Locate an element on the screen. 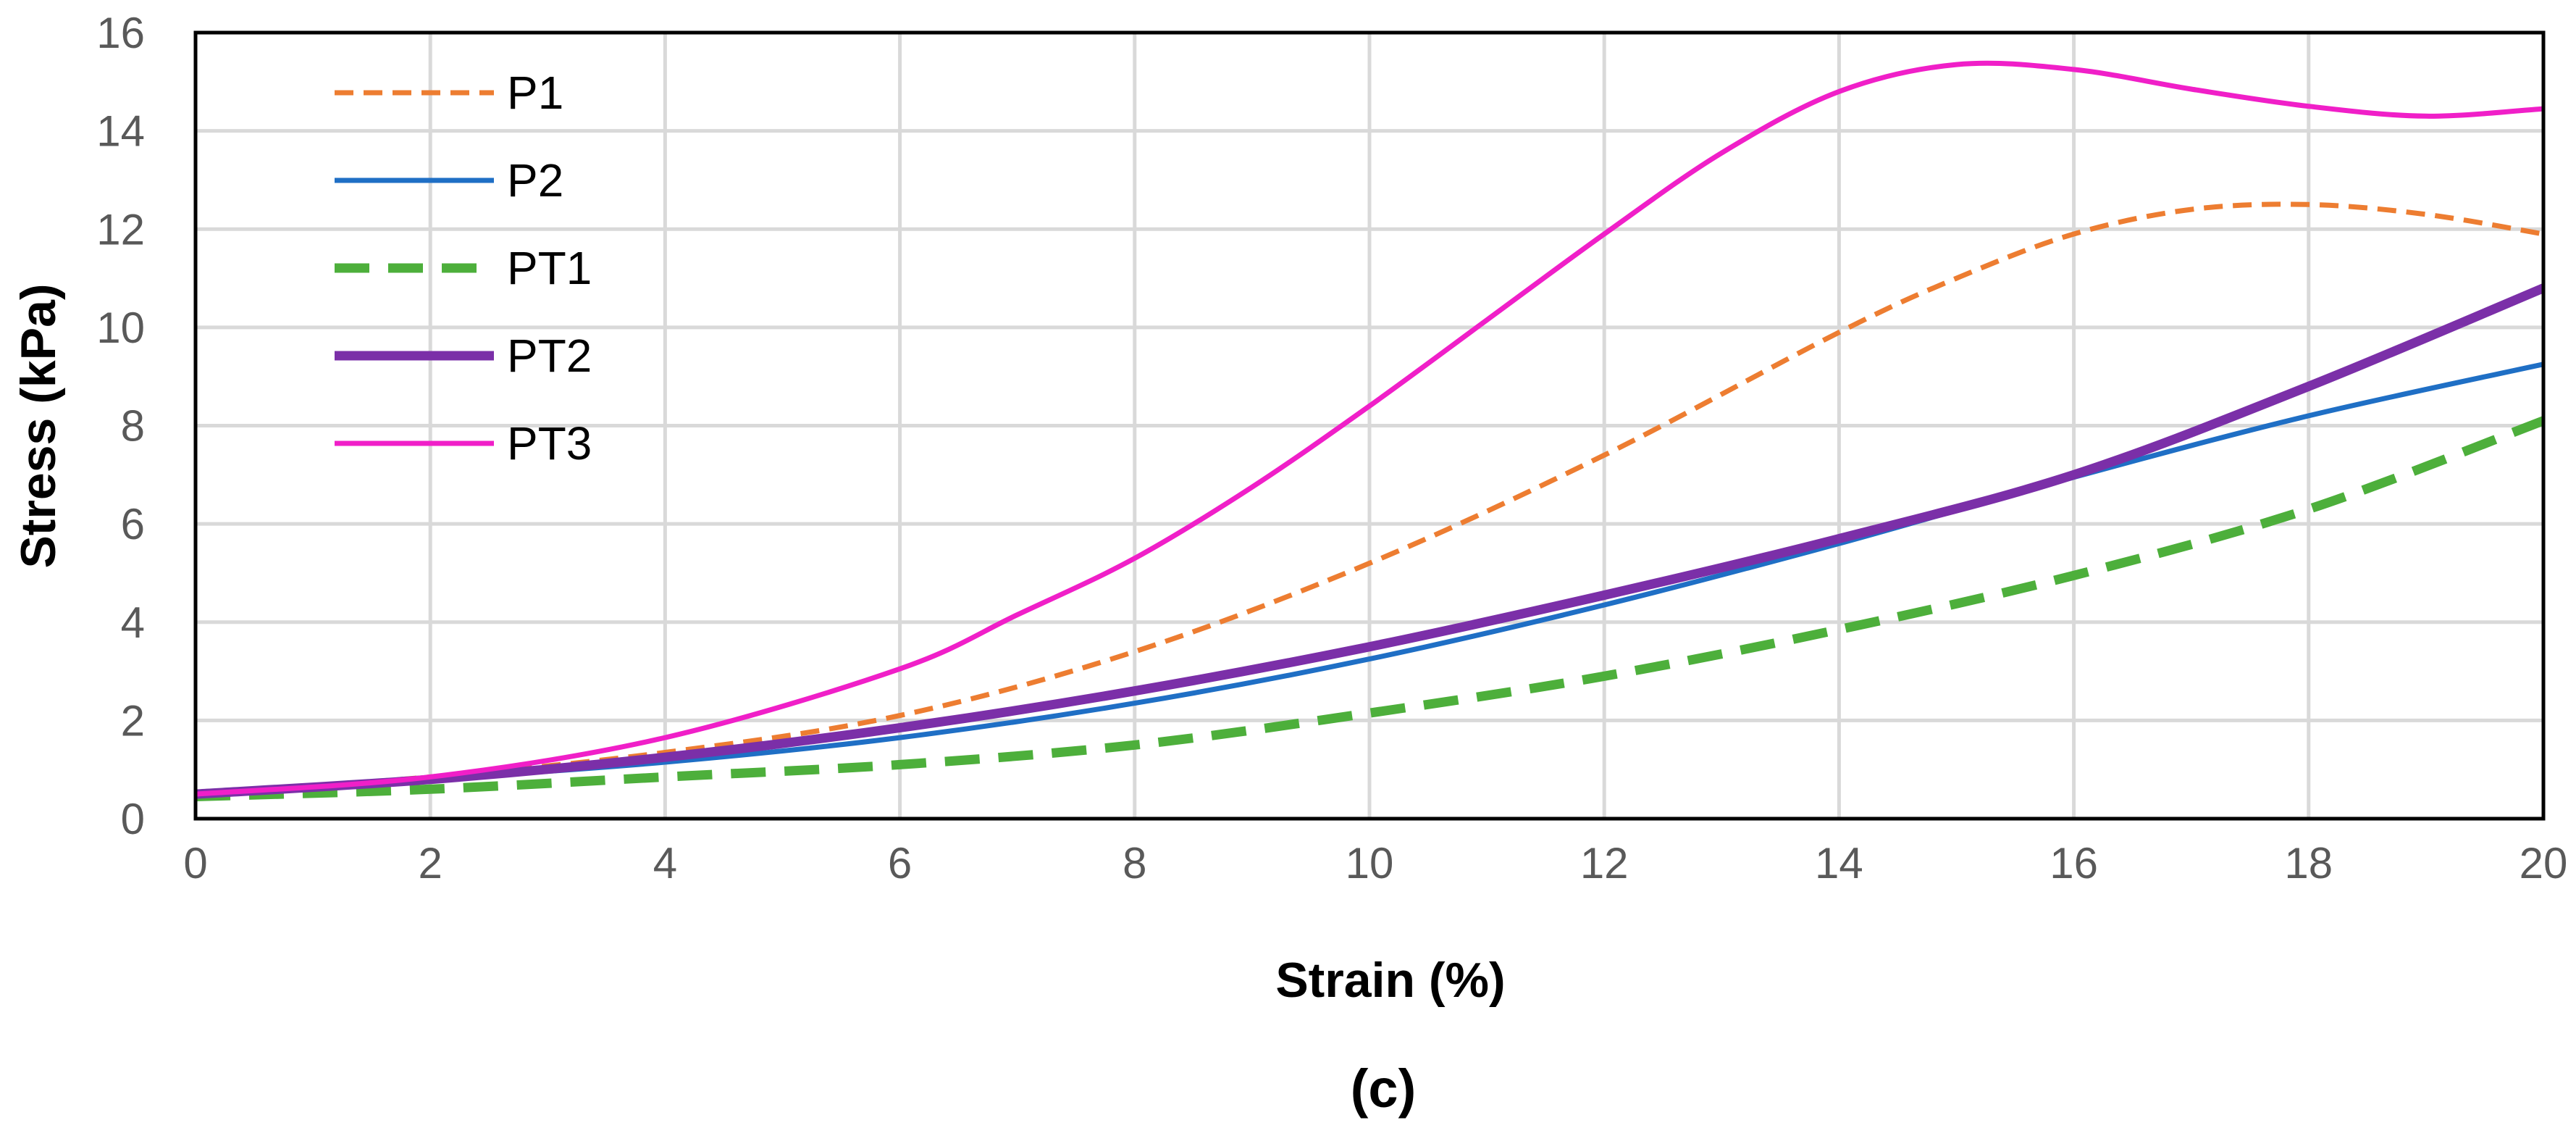 Image resolution: width=2576 pixels, height=1136 pixels. legend-label-p2: P2 is located at coordinates (535, 180).